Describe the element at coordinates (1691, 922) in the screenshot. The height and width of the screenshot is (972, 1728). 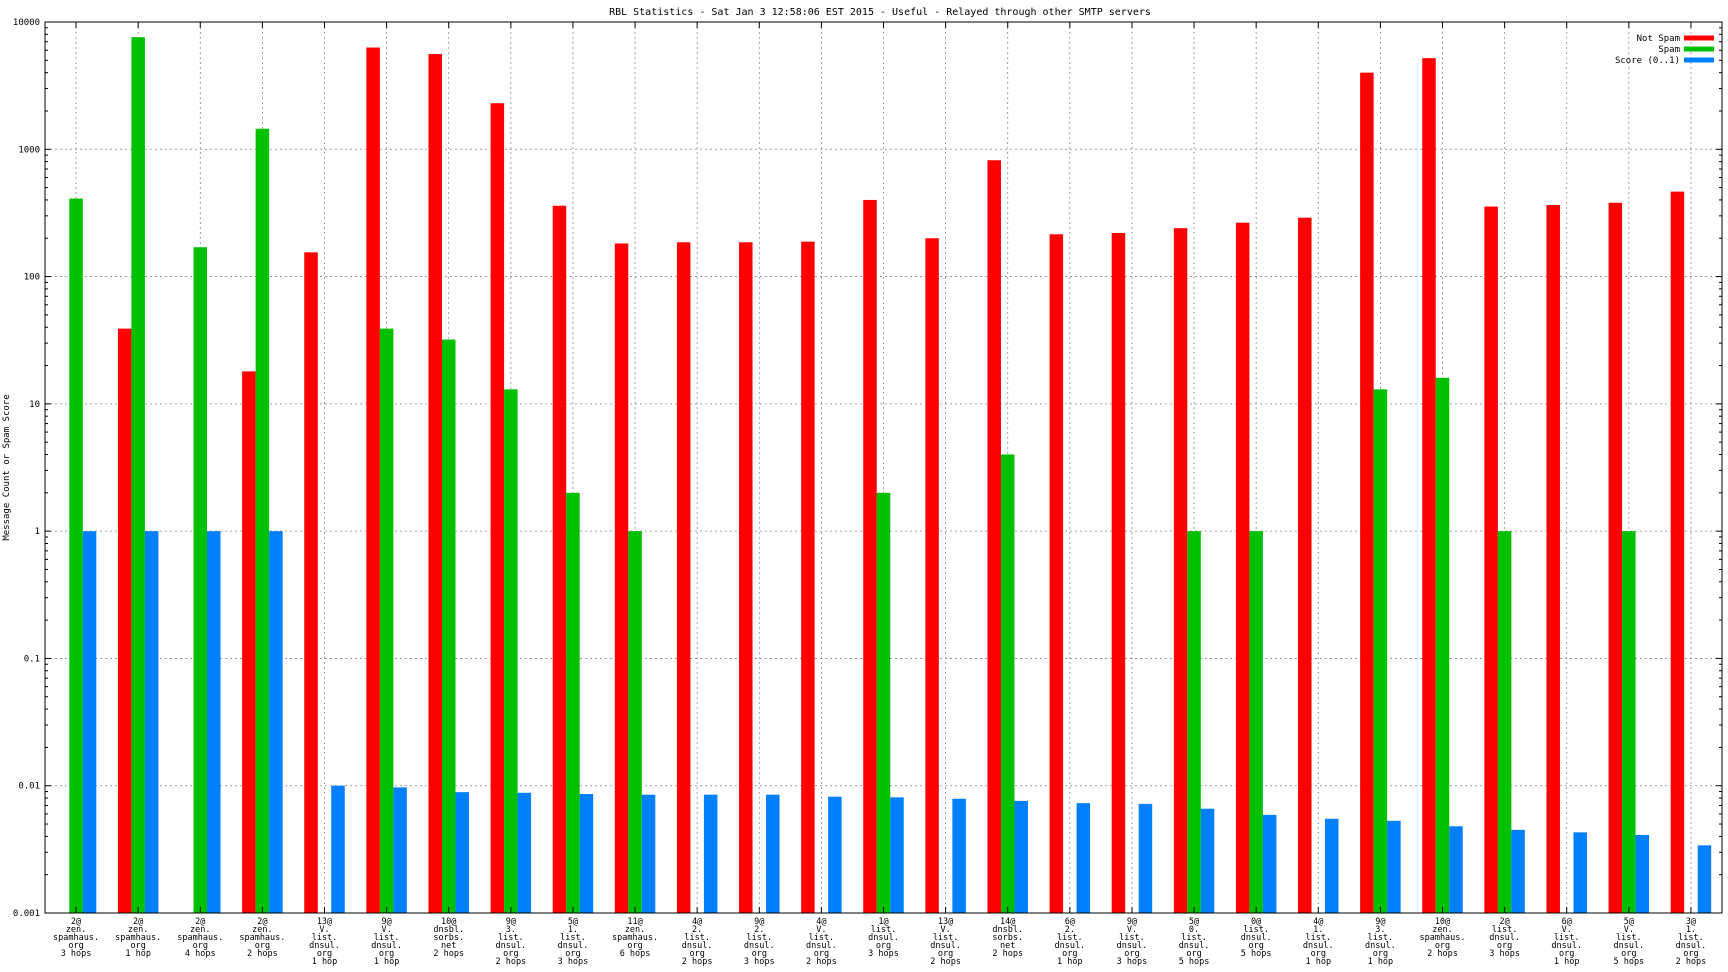
I see `x-category-label-line: 3@` at that location.